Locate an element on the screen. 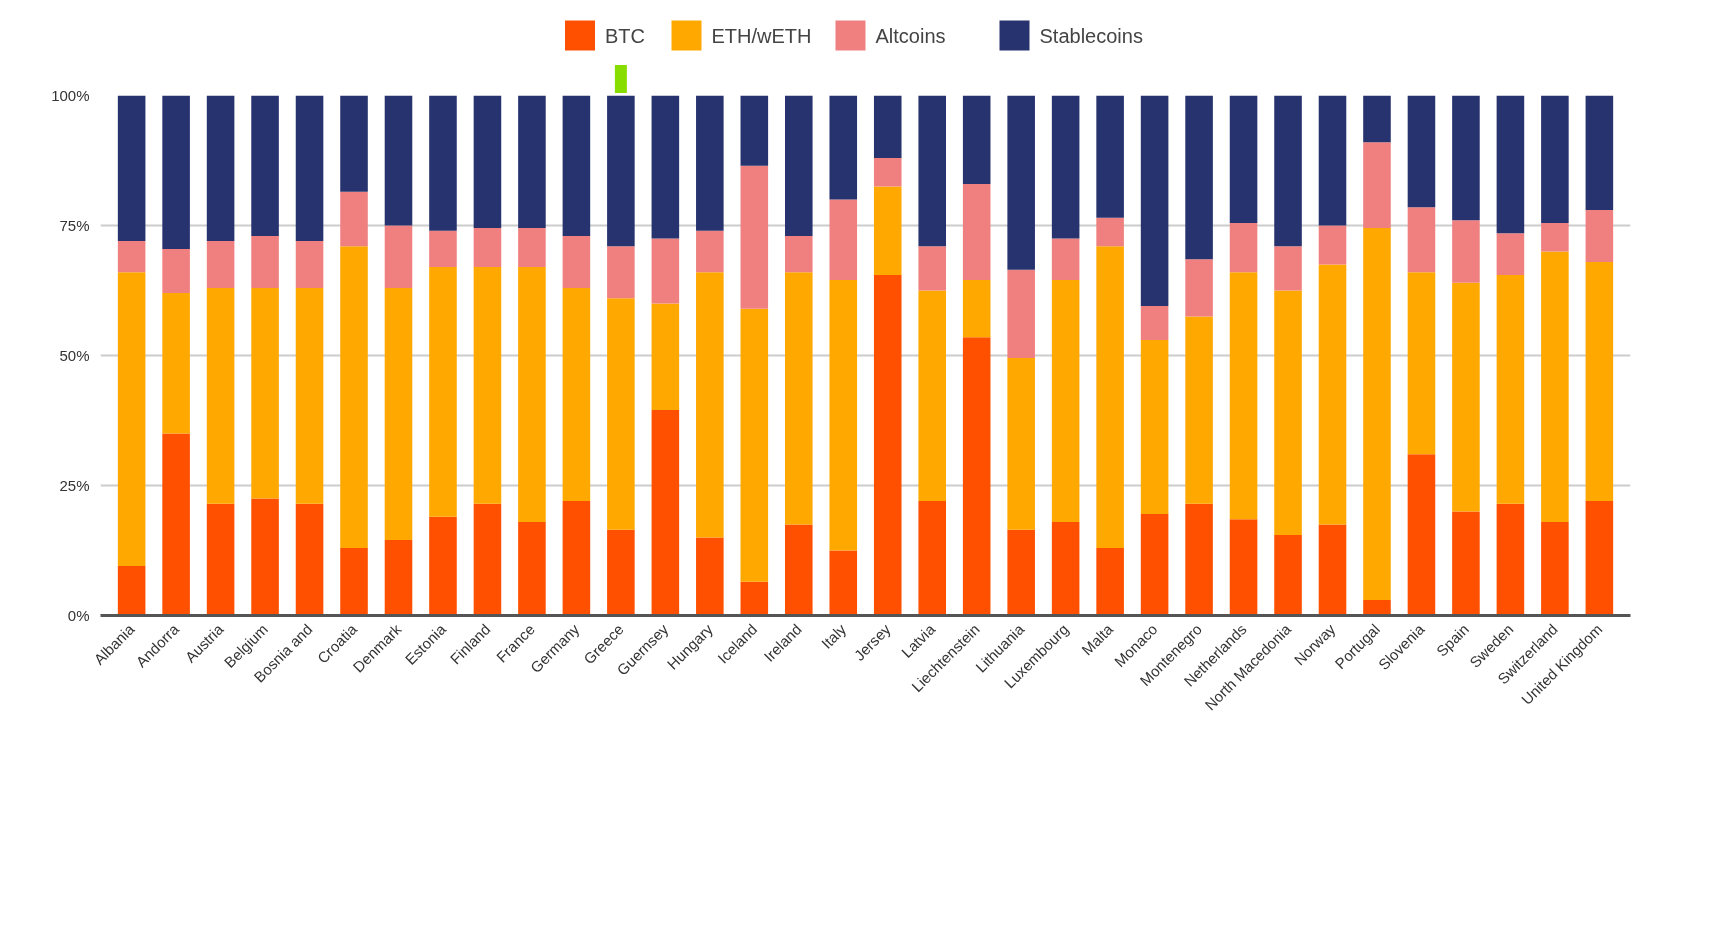  y-tick-label: 50% is located at coordinates (74, 355).